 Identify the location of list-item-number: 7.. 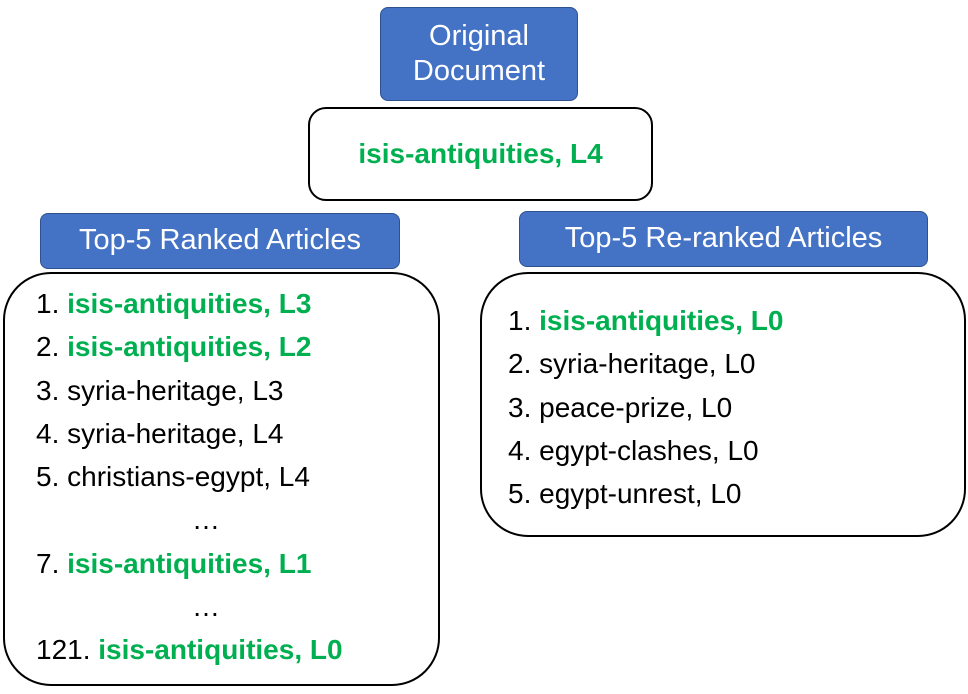
(48, 563).